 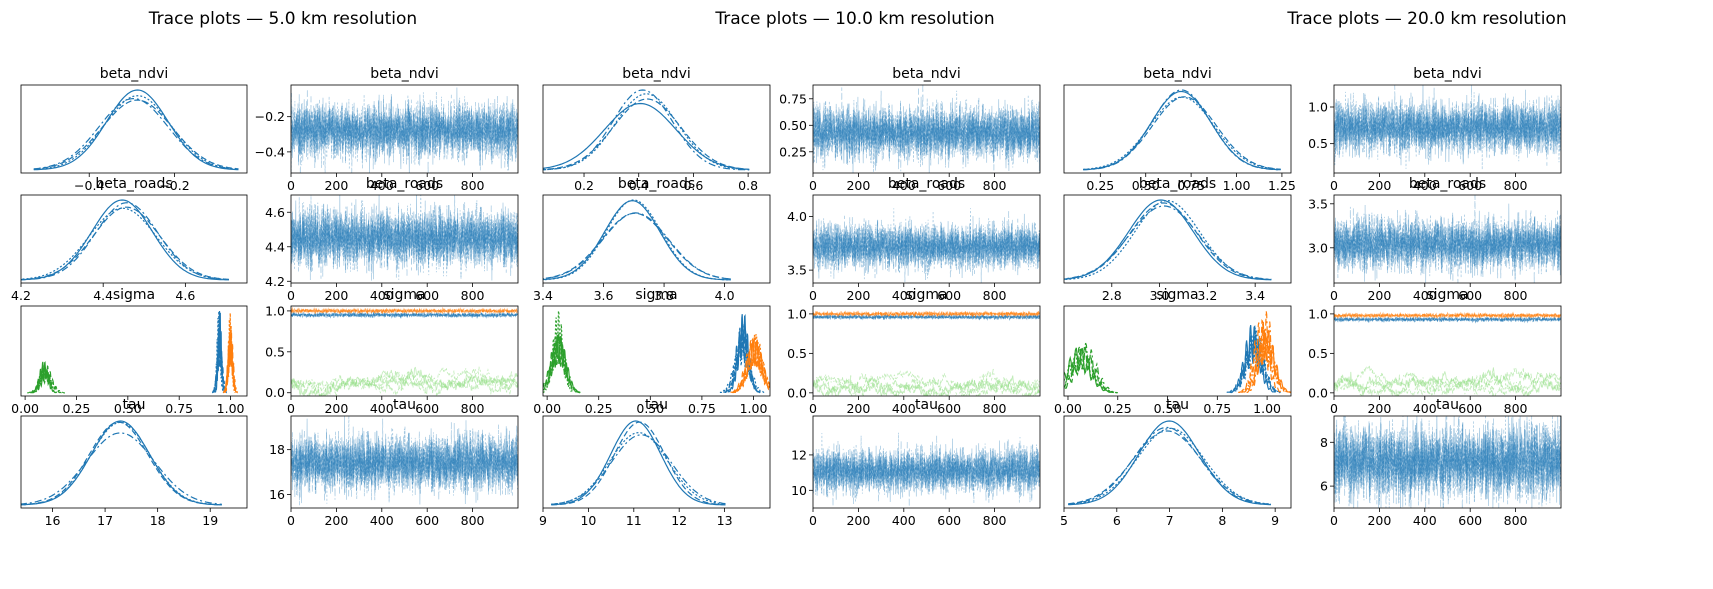 What do you see at coordinates (543, 520) in the screenshot?
I see `x-tick-label: 9` at bounding box center [543, 520].